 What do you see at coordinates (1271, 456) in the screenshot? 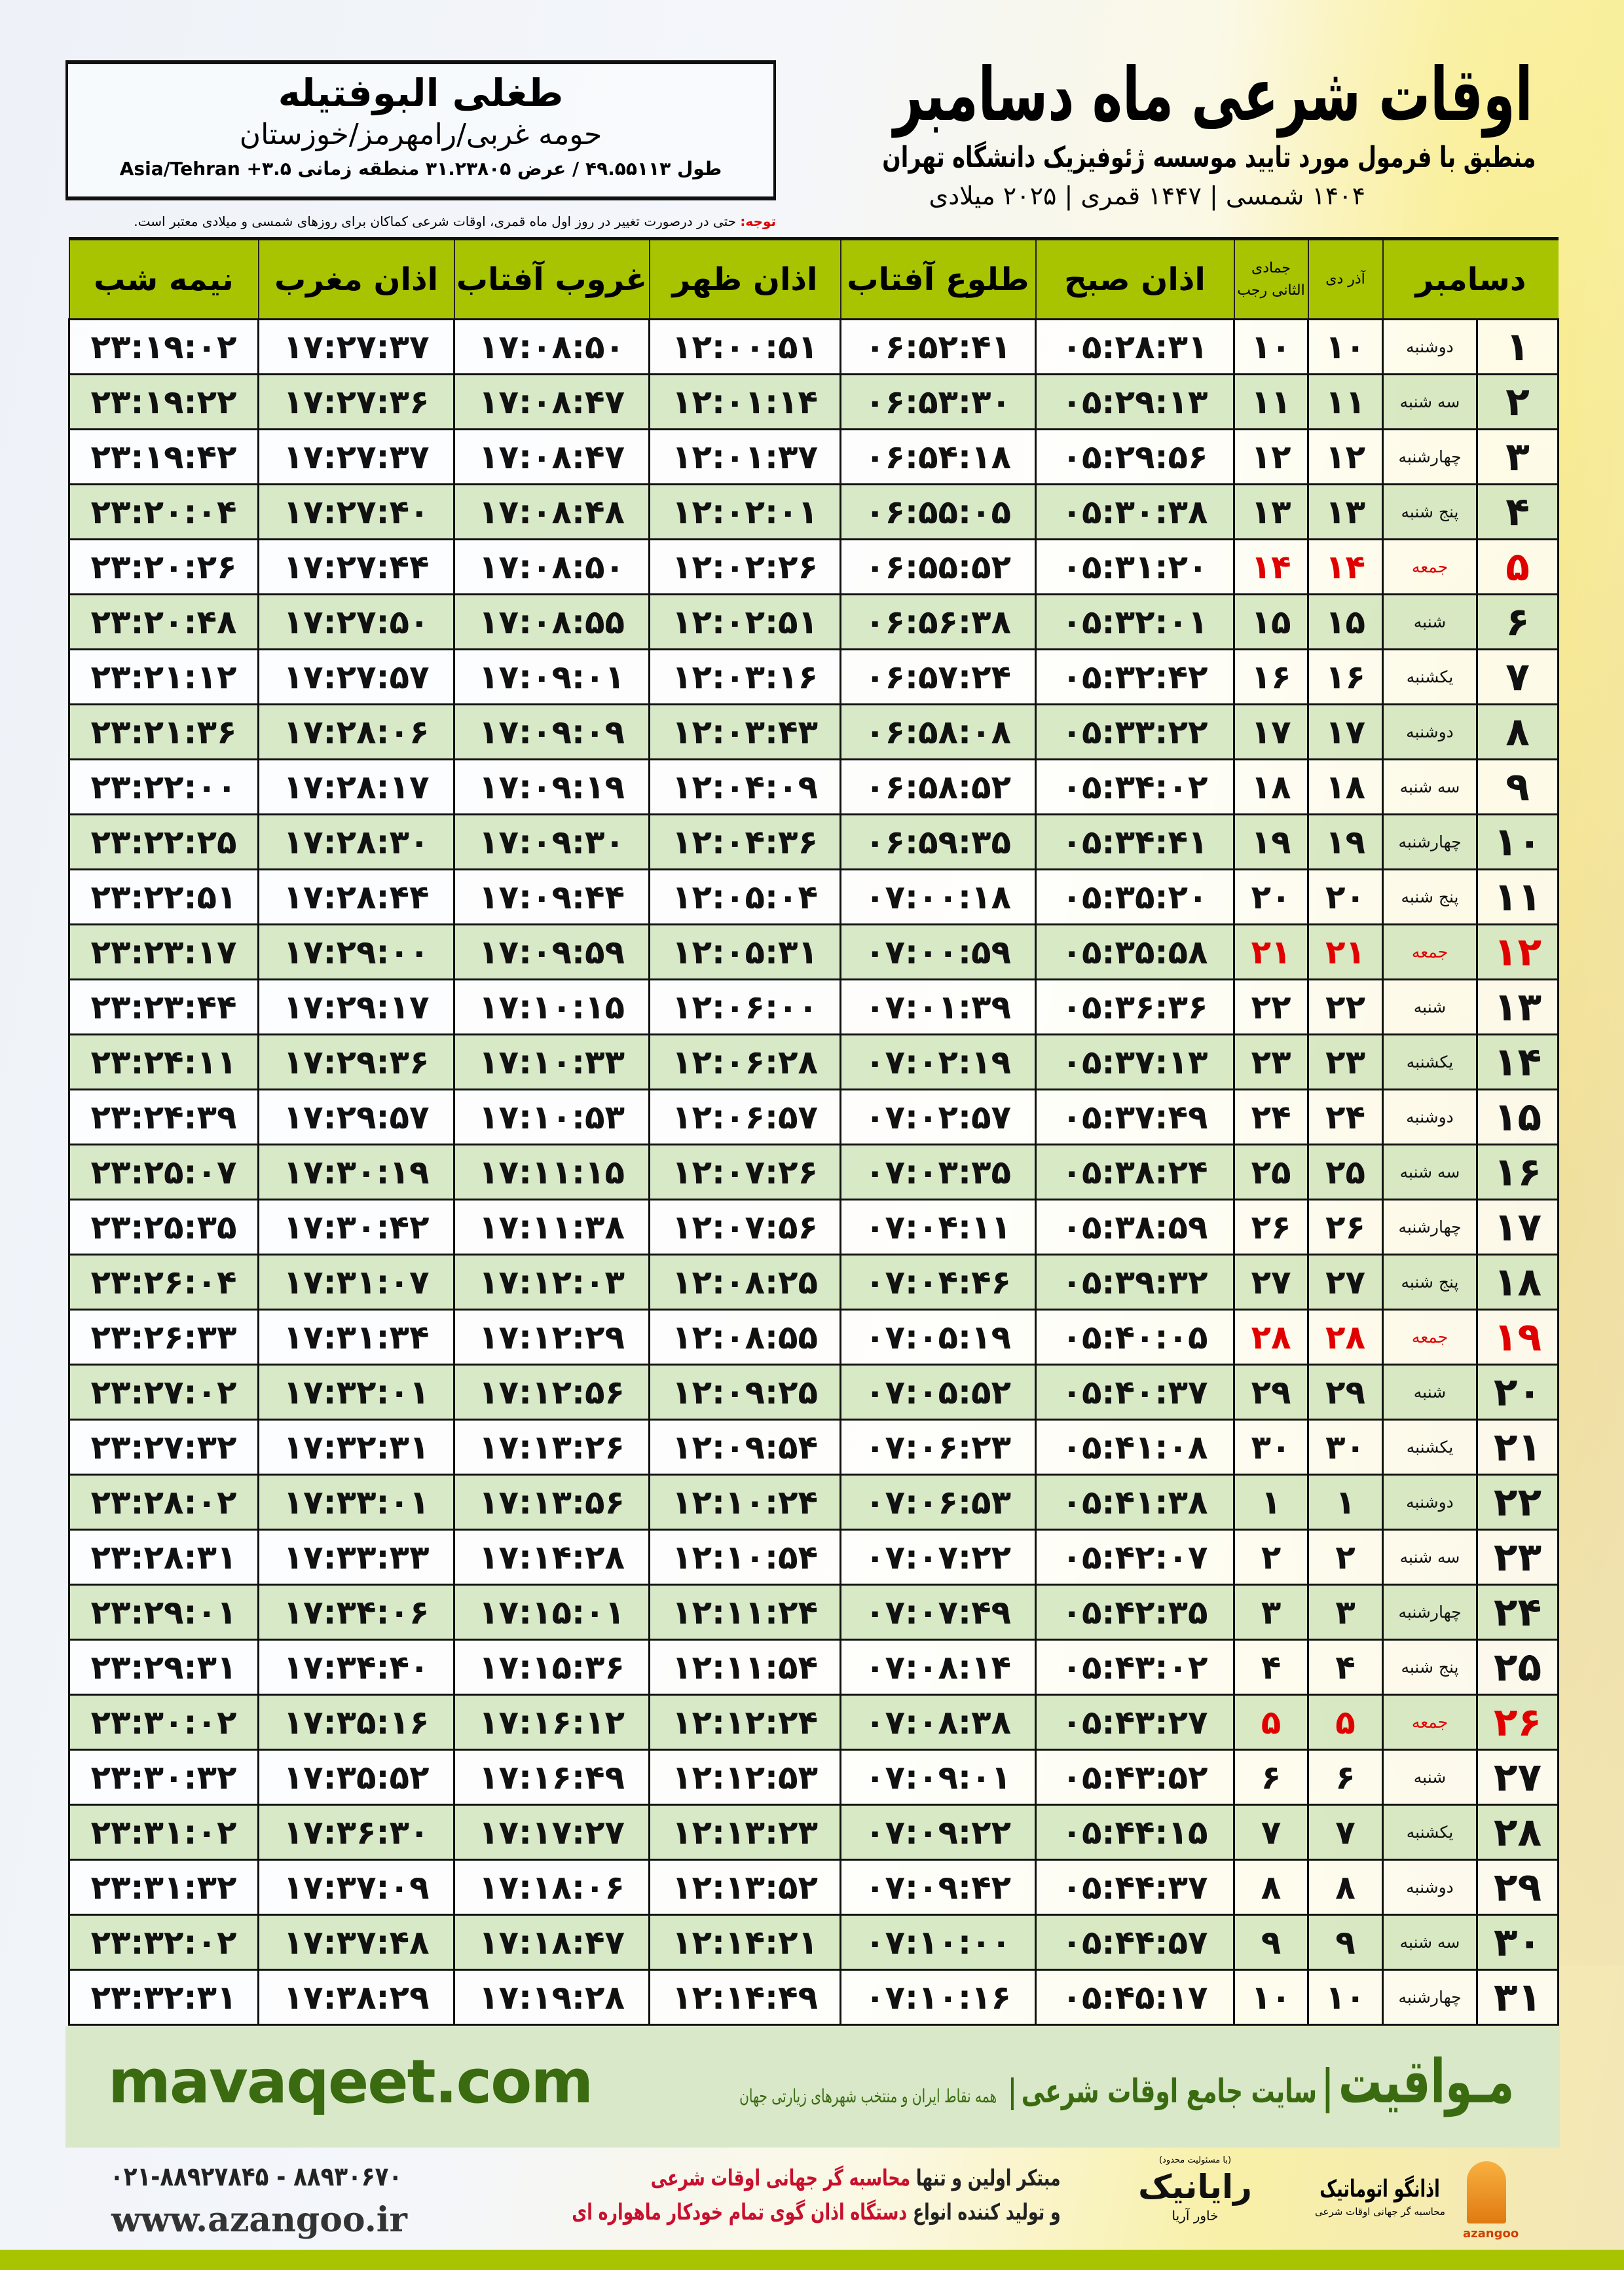
I see `hijri-day: ۱۲` at bounding box center [1271, 456].